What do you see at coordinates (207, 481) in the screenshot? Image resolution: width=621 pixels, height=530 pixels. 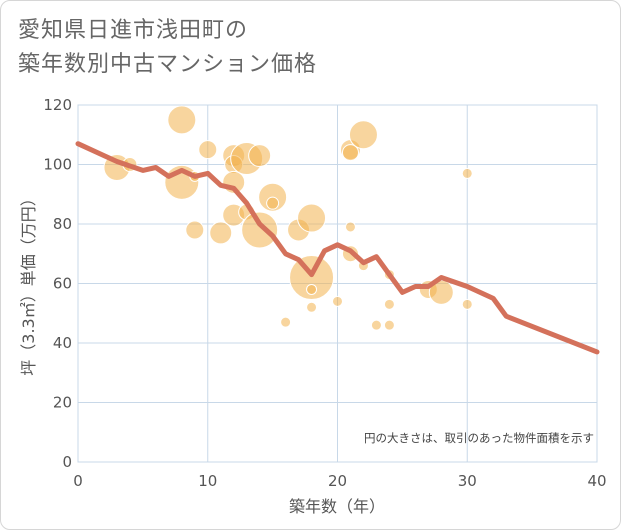 I see `x-tick-label: 10` at bounding box center [207, 481].